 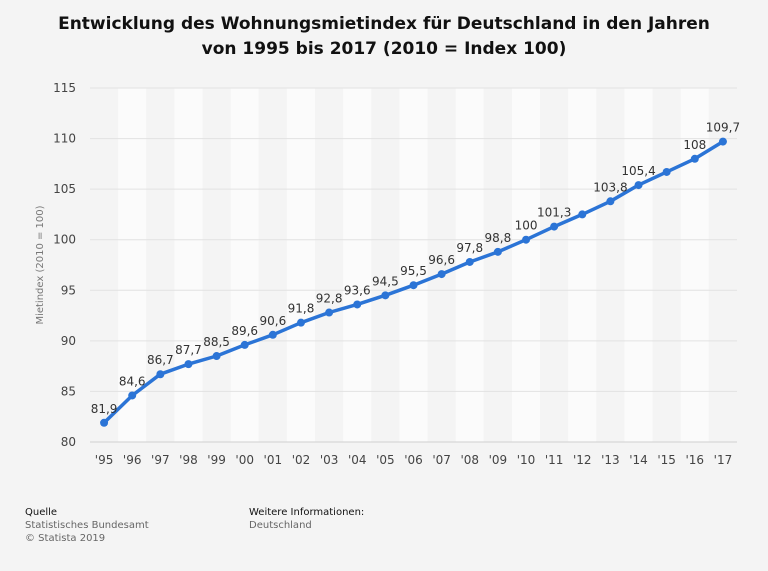 I want to click on y-tick-label: 110, so click(x=64, y=139).